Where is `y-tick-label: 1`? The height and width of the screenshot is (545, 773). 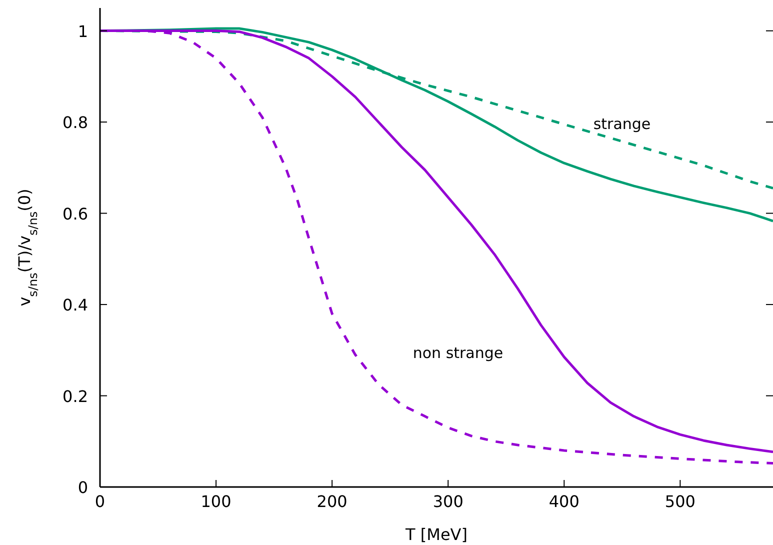
y-tick-label: 1 is located at coordinates (83, 31).